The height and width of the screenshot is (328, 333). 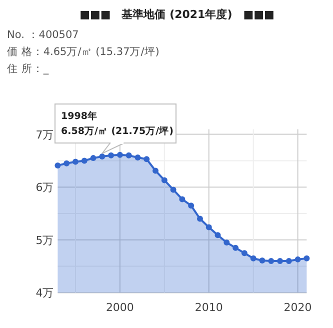 I want to click on y-tick-label: 7万, so click(x=45, y=135).